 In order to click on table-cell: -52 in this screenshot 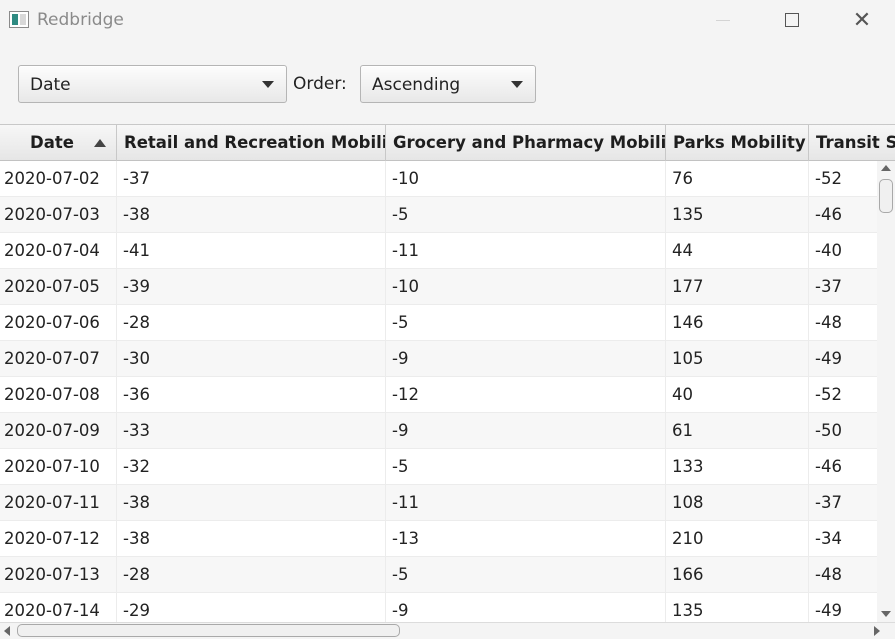, I will do `click(843, 395)`.